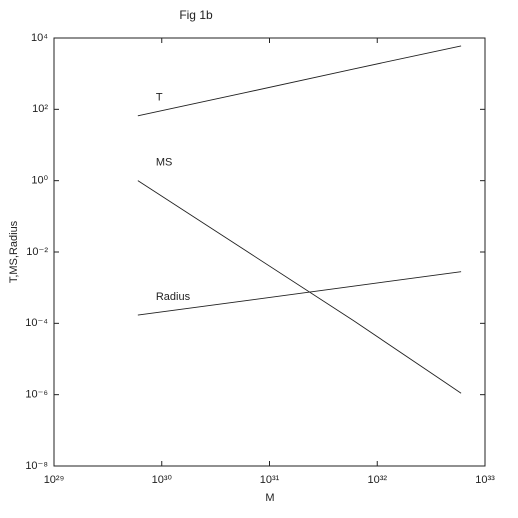  What do you see at coordinates (173, 297) in the screenshot?
I see `series-label: Radius` at bounding box center [173, 297].